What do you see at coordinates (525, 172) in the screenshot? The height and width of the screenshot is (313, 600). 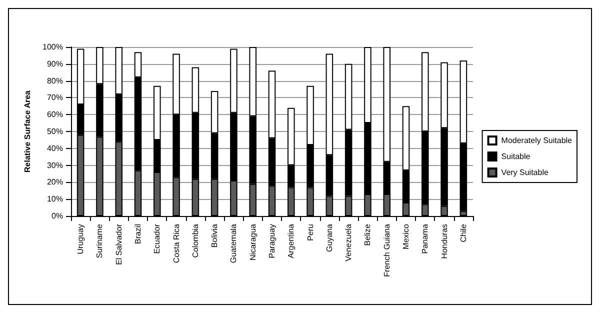 I see `legend-label: Very Suitable` at bounding box center [525, 172].